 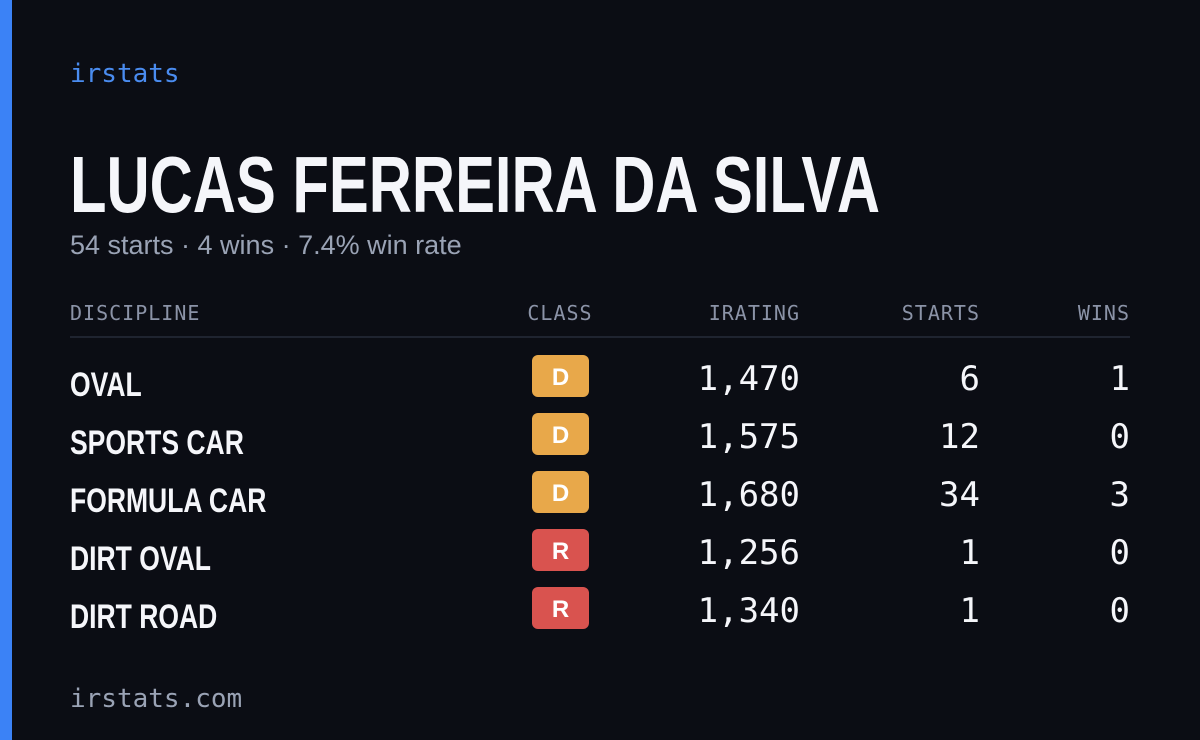 What do you see at coordinates (1120, 495) in the screenshot?
I see `wins: 3` at bounding box center [1120, 495].